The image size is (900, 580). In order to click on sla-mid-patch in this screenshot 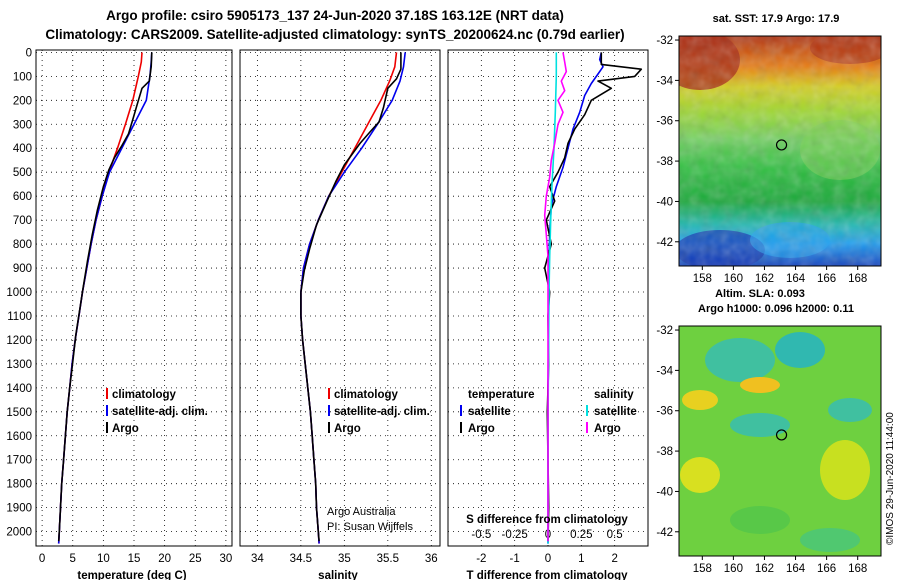, I will do `click(830, 540)`.